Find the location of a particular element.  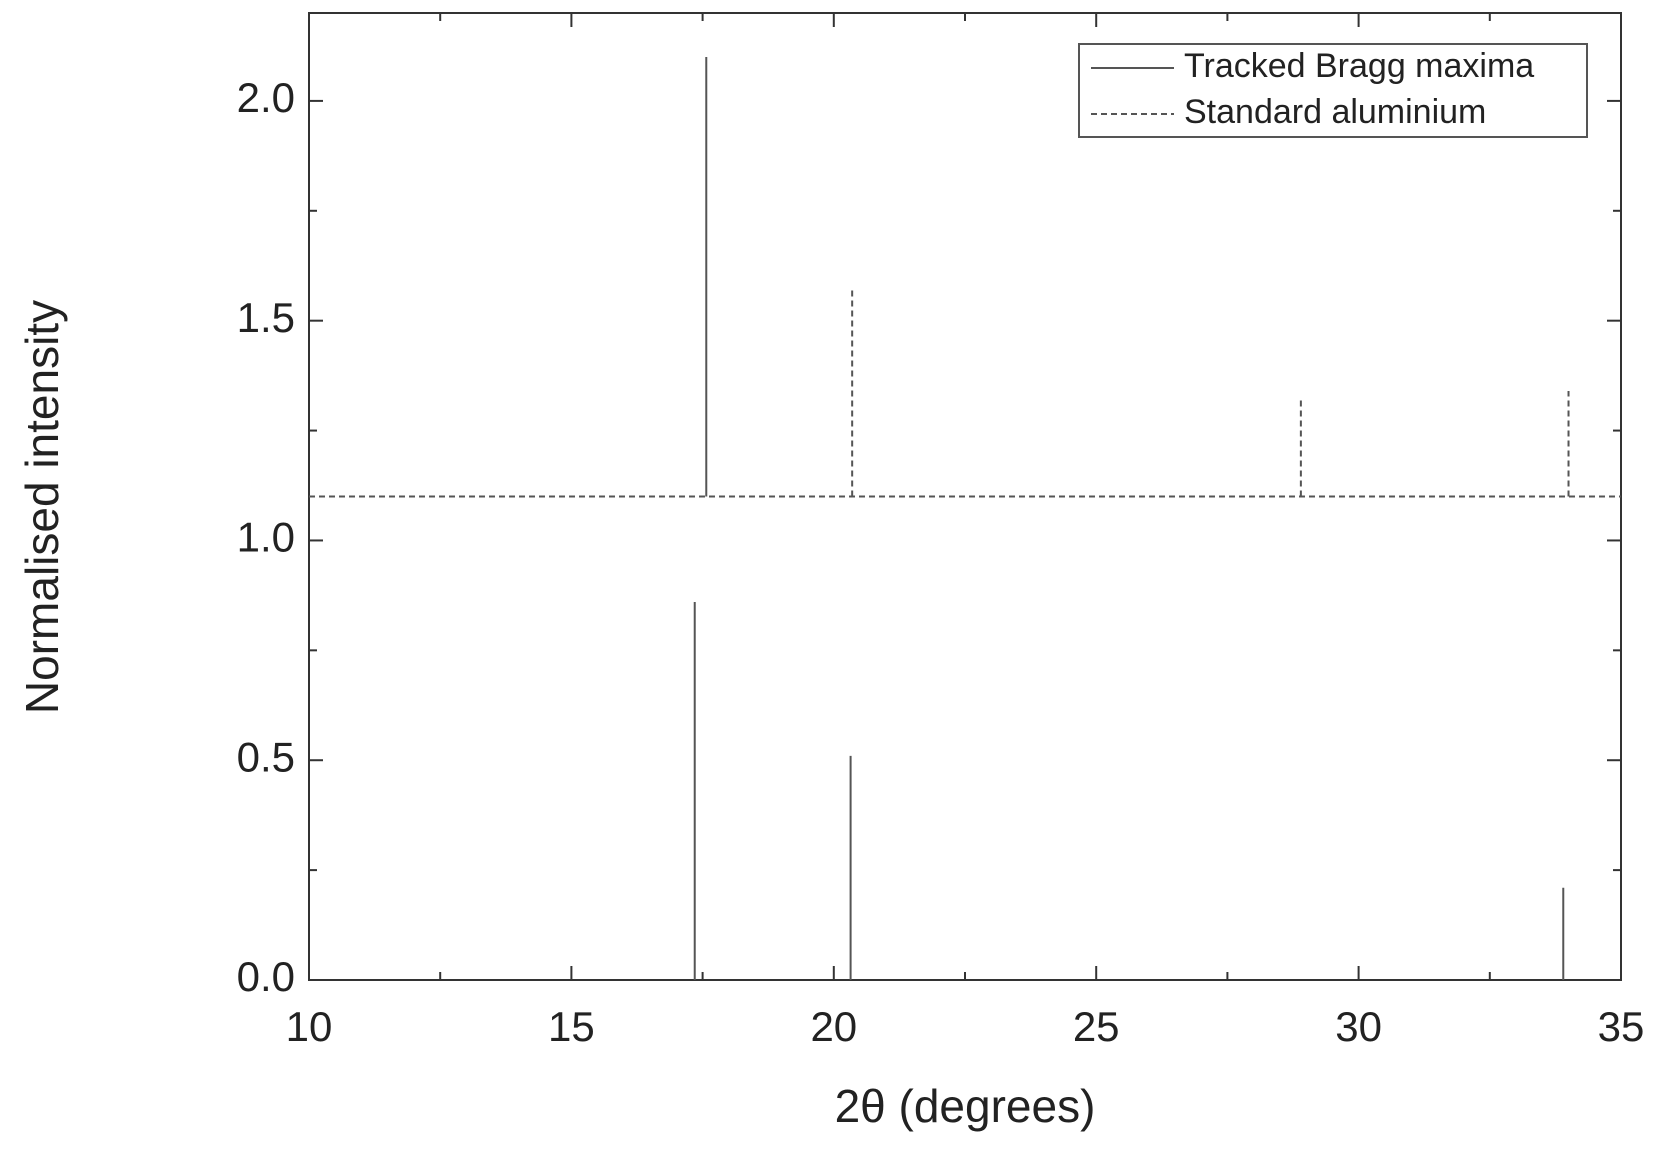

x-axis-title: 2θ (degrees) is located at coordinates (965, 1106).